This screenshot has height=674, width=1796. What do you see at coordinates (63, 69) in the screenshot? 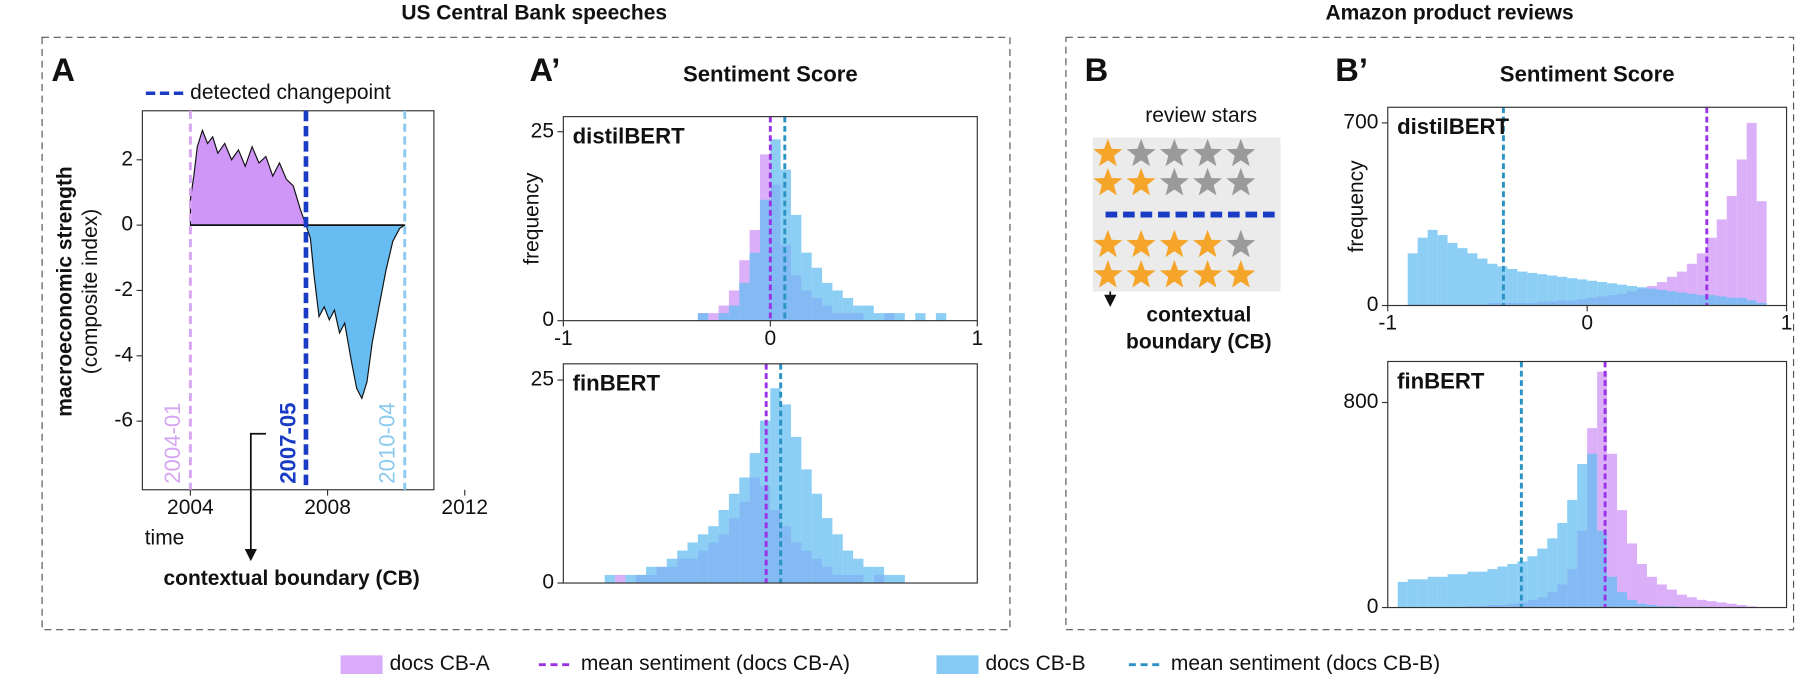
I see `panel-label: A` at bounding box center [63, 69].